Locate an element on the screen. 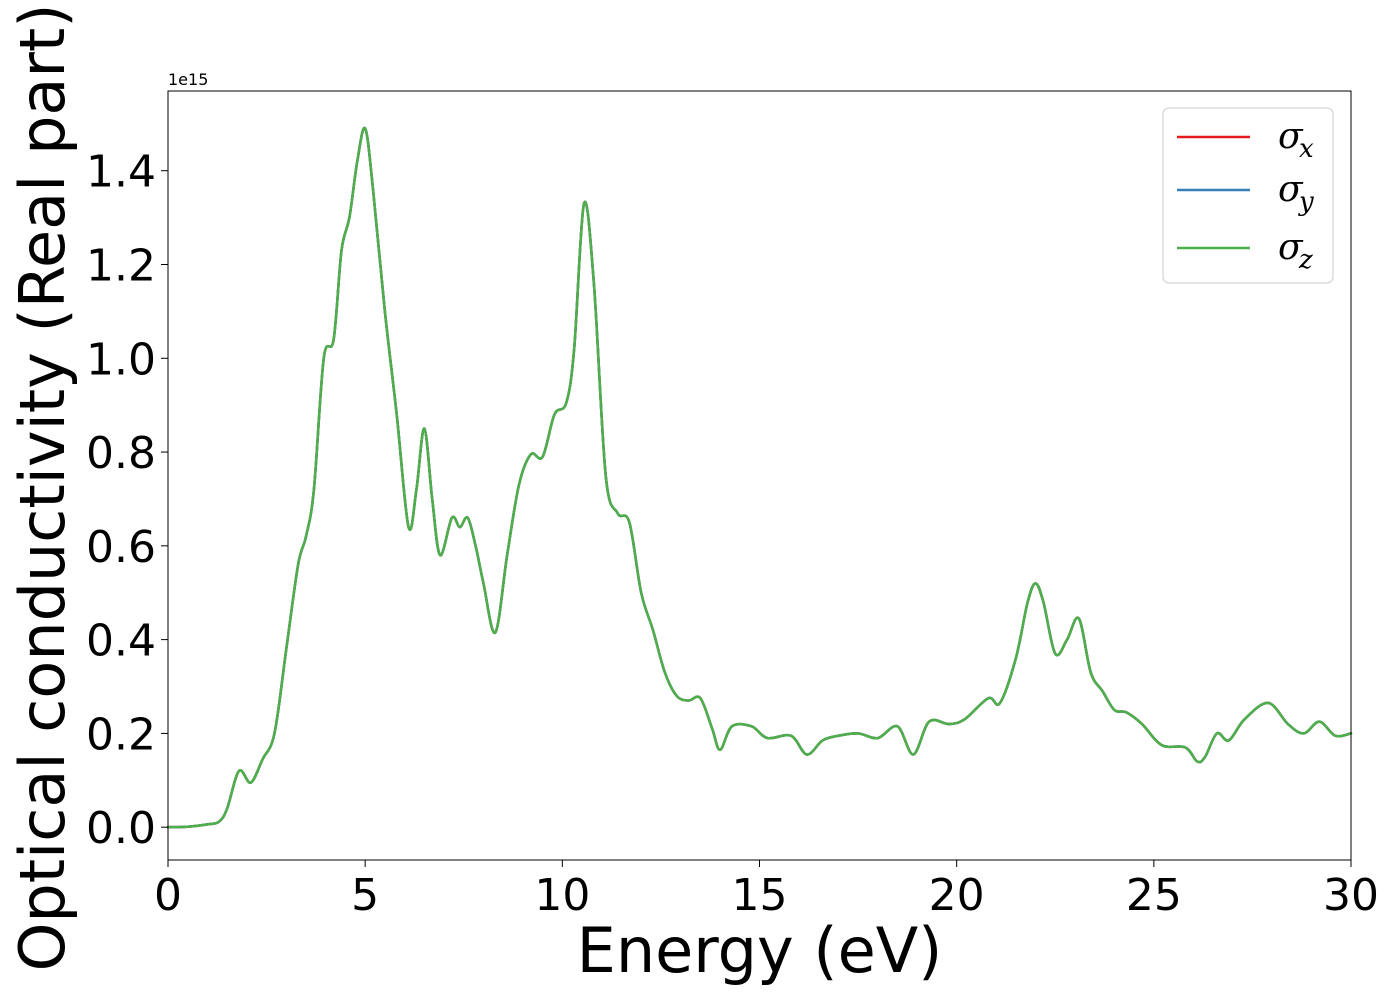 Image resolution: width=1400 pixels, height=1000 pixels. x-tick-label: 15 is located at coordinates (760, 895).